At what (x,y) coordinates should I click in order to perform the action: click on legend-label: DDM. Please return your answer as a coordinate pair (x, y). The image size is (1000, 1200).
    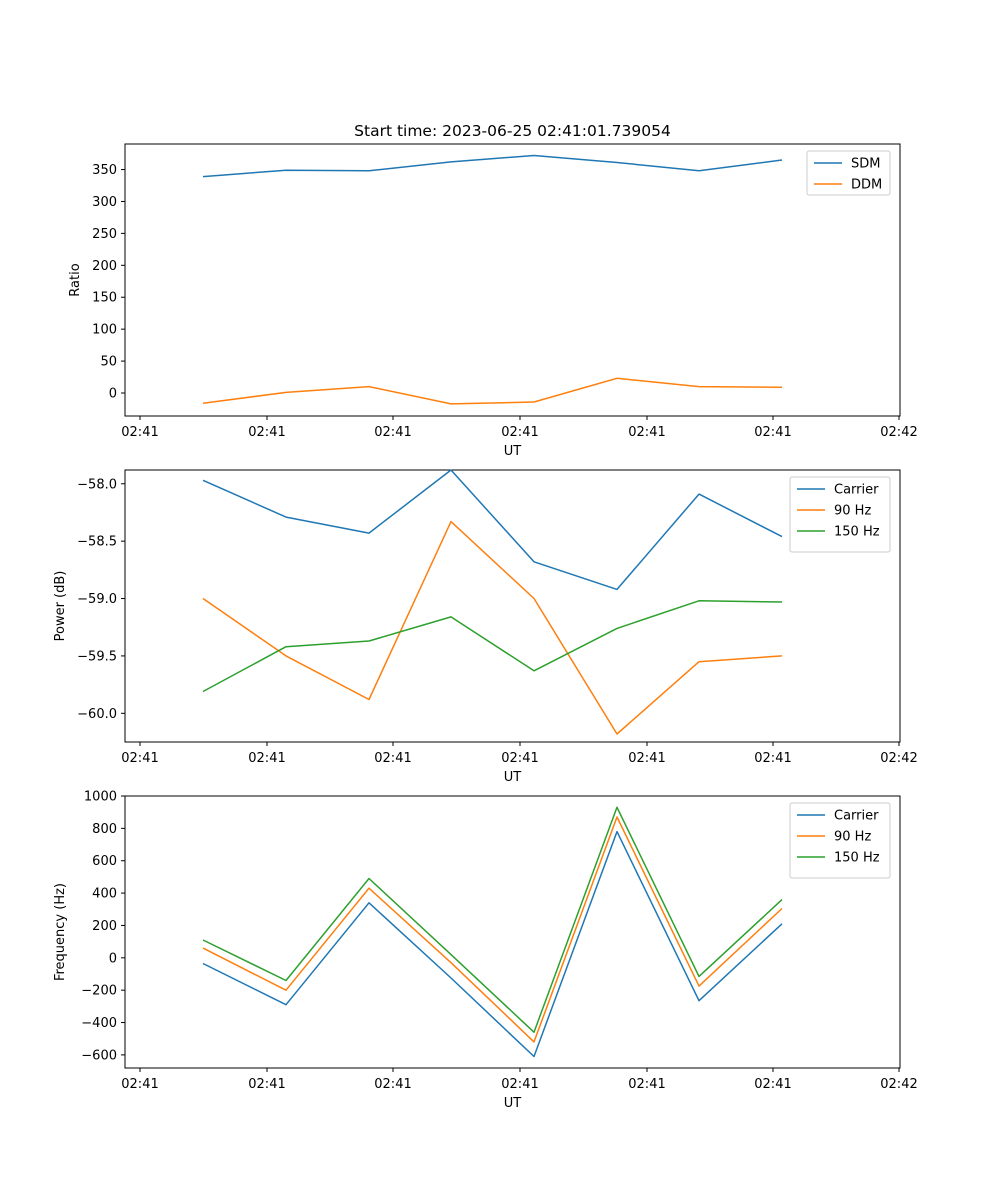
    Looking at the image, I should click on (866, 185).